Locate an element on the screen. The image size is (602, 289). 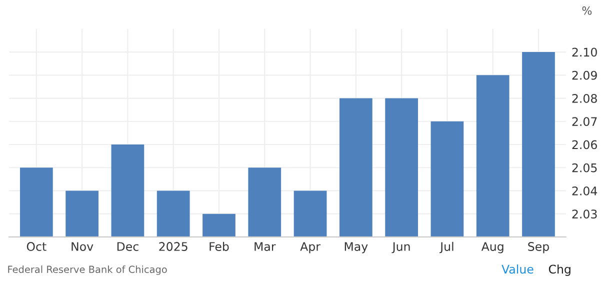
text: Value is located at coordinates (518, 269).